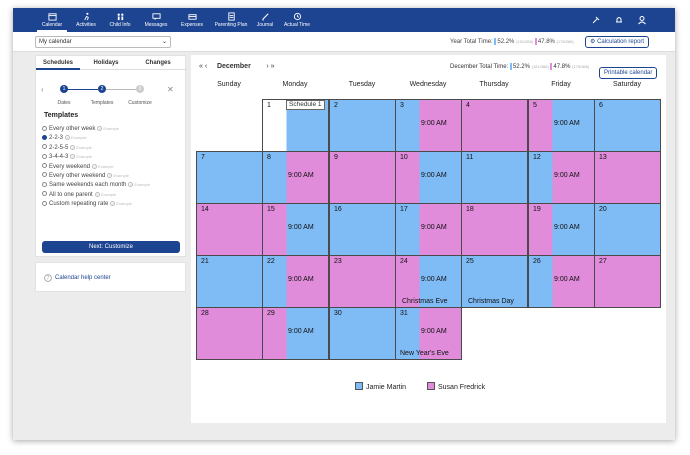 Image resolution: width=690 pixels, height=455 pixels. What do you see at coordinates (265, 20) in the screenshot?
I see `nav-journal: Journal` at bounding box center [265, 20].